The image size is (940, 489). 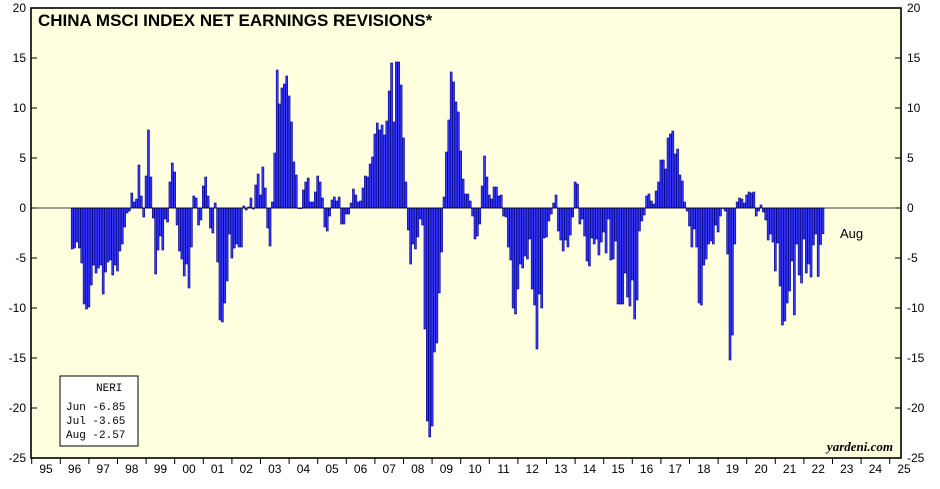 What do you see at coordinates (819, 469) in the screenshot?
I see `x-tick-label: 22` at bounding box center [819, 469].